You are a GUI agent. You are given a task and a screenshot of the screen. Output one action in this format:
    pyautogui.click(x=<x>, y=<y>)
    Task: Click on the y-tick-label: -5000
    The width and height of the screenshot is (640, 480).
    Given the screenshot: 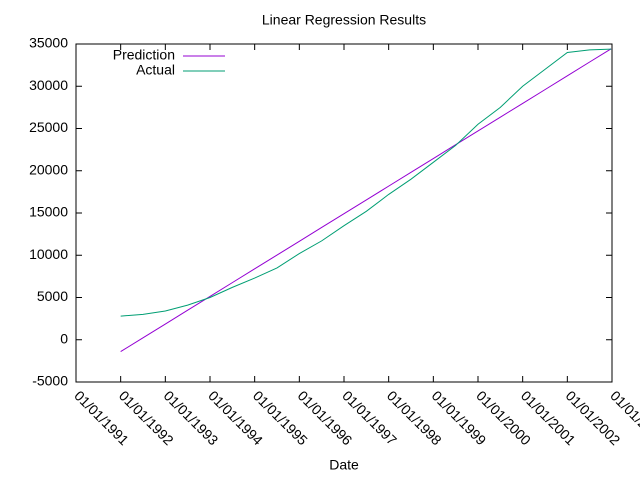 What is the action you would take?
    pyautogui.click(x=50, y=381)
    